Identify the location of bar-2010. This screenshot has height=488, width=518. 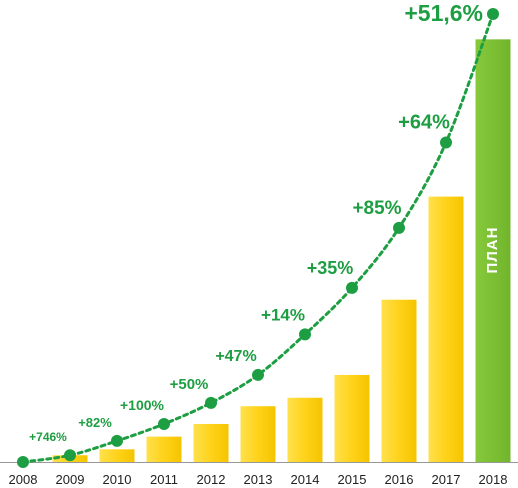
(117, 455).